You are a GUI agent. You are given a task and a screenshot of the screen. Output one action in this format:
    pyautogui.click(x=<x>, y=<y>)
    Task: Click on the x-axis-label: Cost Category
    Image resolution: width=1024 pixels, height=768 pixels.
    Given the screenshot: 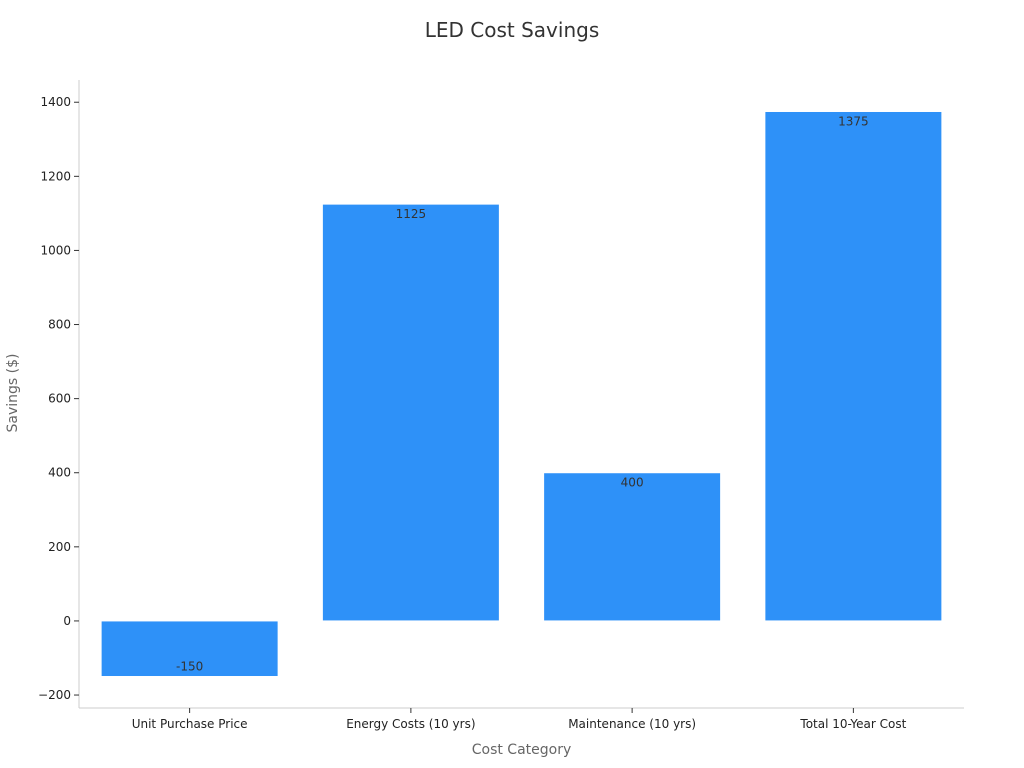 What is the action you would take?
    pyautogui.click(x=521, y=750)
    